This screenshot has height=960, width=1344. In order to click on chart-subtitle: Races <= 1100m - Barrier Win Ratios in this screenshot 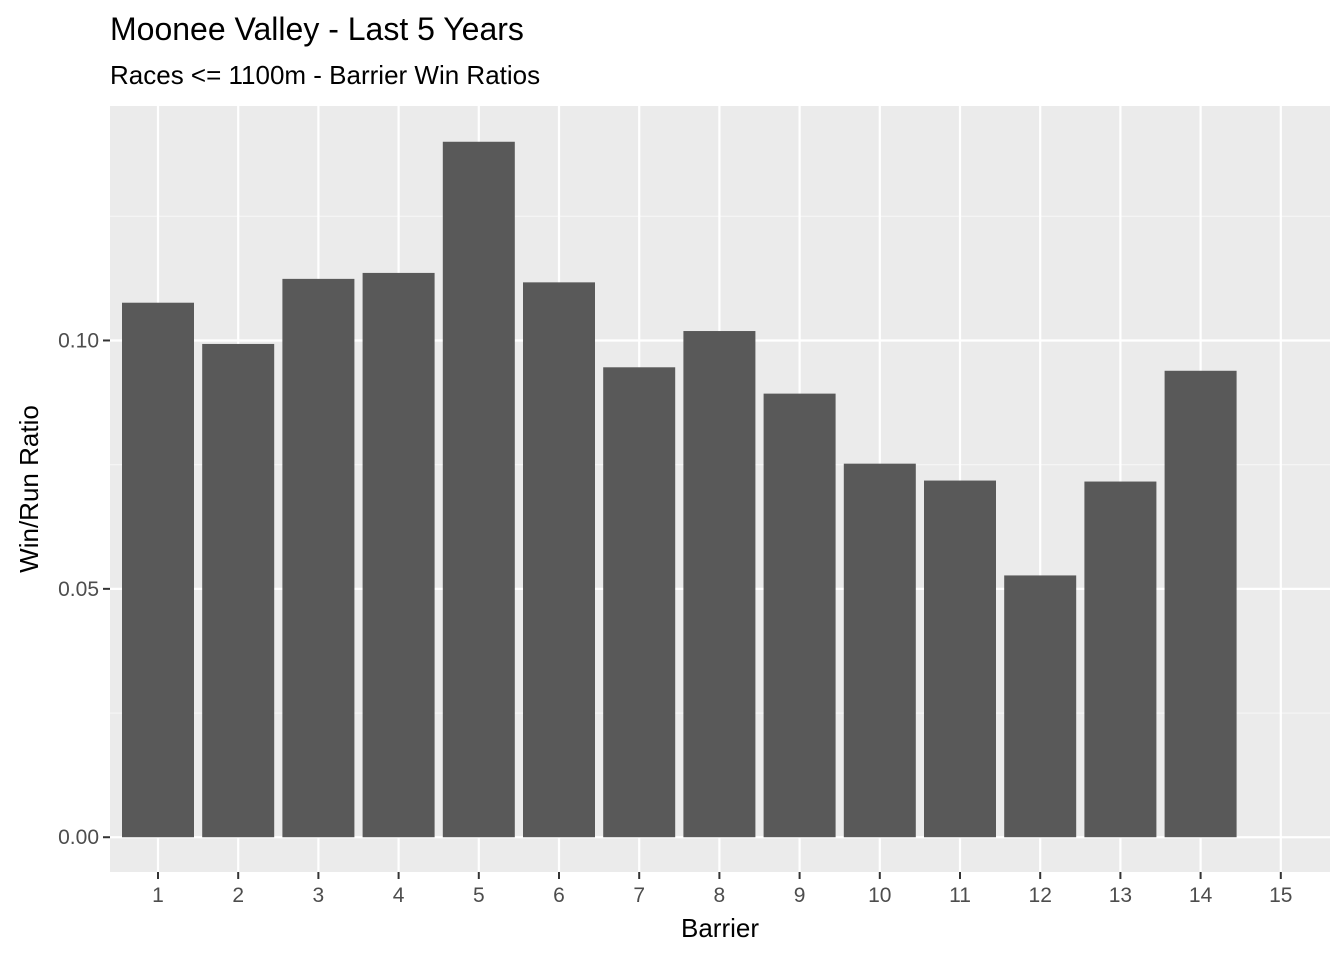, I will do `click(325, 75)`.